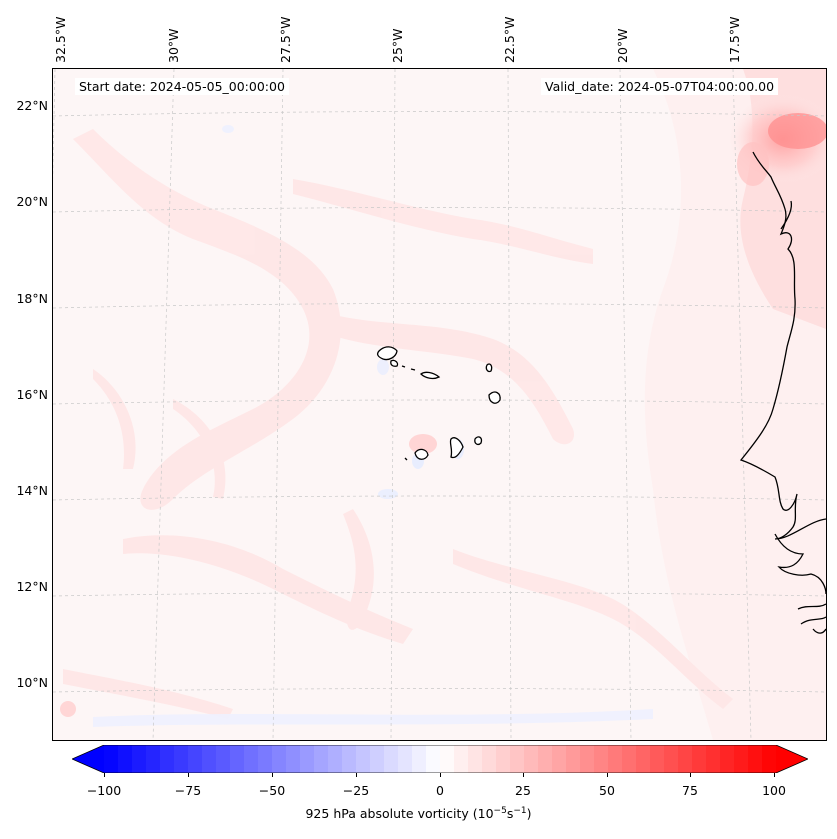 The image size is (837, 839). Describe the element at coordinates (478, 441) in the screenshot. I see `island-maio` at that location.